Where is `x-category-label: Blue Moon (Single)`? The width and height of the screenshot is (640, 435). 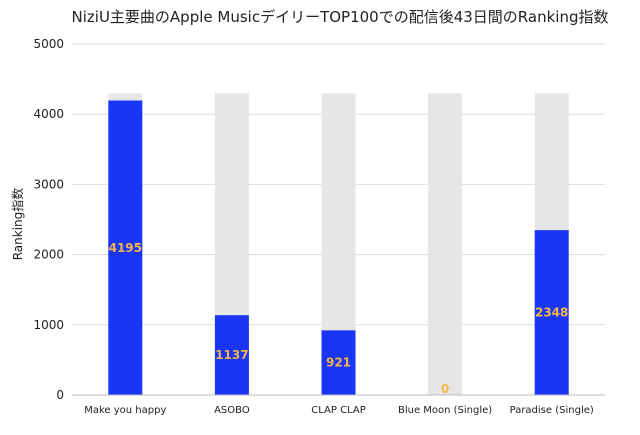 x-category-label: Blue Moon (Single) is located at coordinates (445, 410).